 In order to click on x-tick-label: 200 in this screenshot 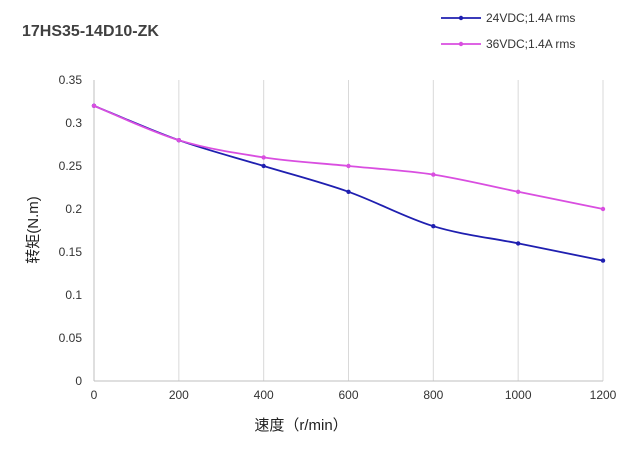, I will do `click(179, 395)`.